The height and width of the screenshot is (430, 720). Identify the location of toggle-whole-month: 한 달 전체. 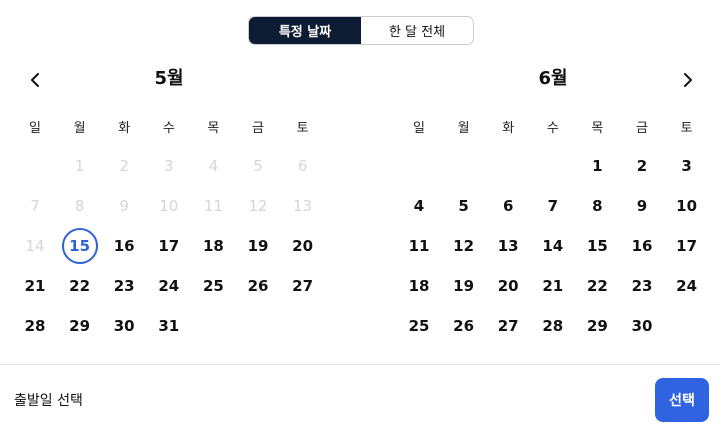
(417, 30).